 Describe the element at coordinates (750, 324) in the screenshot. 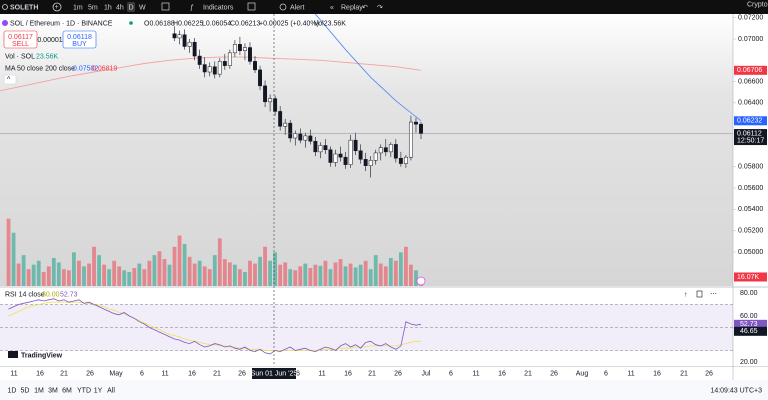

I see `rsi-tag` at that location.